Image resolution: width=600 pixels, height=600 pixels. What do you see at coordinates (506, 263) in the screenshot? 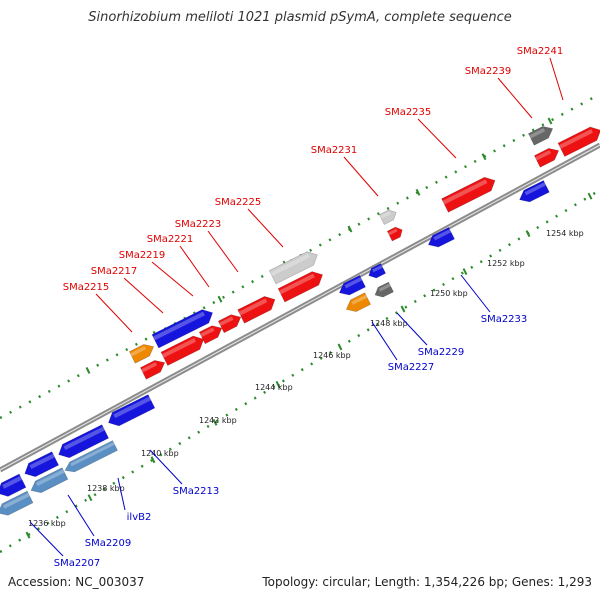
I see `scale-tick-label: 1252 kbp` at bounding box center [506, 263].